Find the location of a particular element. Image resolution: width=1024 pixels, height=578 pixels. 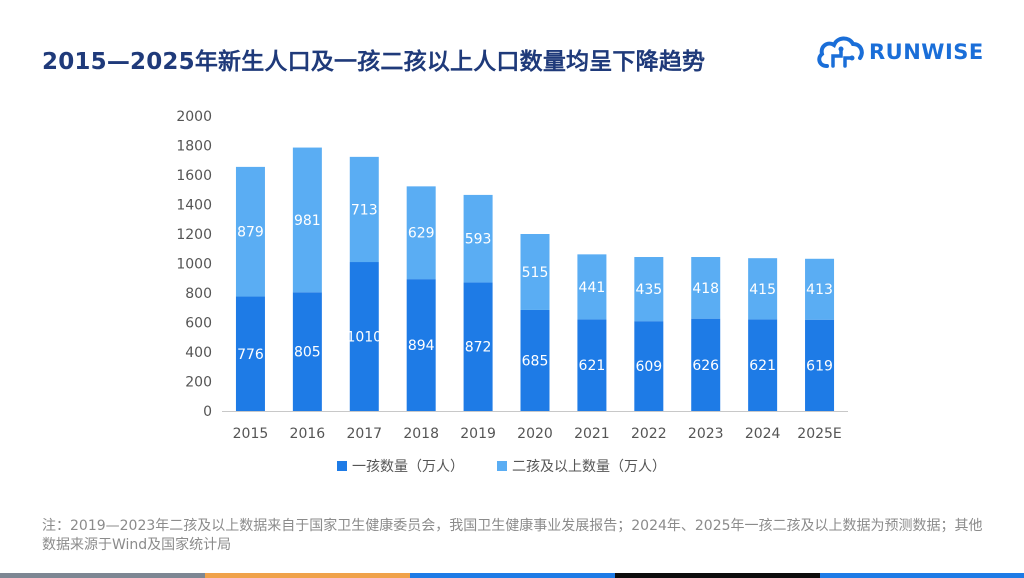

data-label-second-plus: 713 is located at coordinates (364, 210).